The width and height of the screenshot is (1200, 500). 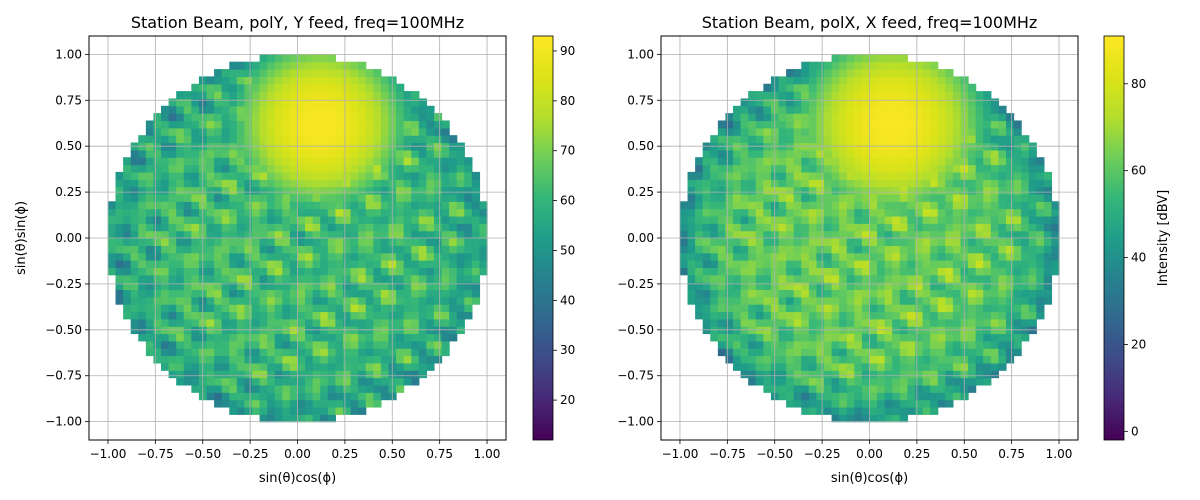 What do you see at coordinates (640, 192) in the screenshot?
I see `y-tick-label: 0.25` at bounding box center [640, 192].